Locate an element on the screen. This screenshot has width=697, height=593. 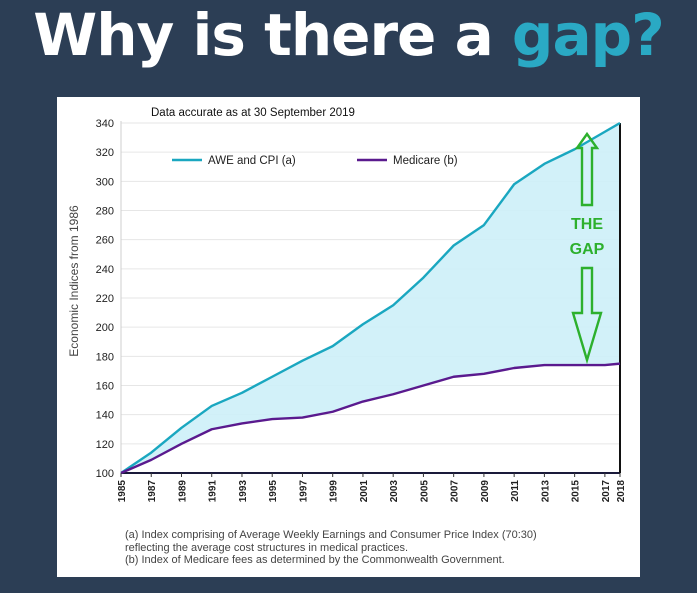
y-tick-160: 160 is located at coordinates (105, 387).